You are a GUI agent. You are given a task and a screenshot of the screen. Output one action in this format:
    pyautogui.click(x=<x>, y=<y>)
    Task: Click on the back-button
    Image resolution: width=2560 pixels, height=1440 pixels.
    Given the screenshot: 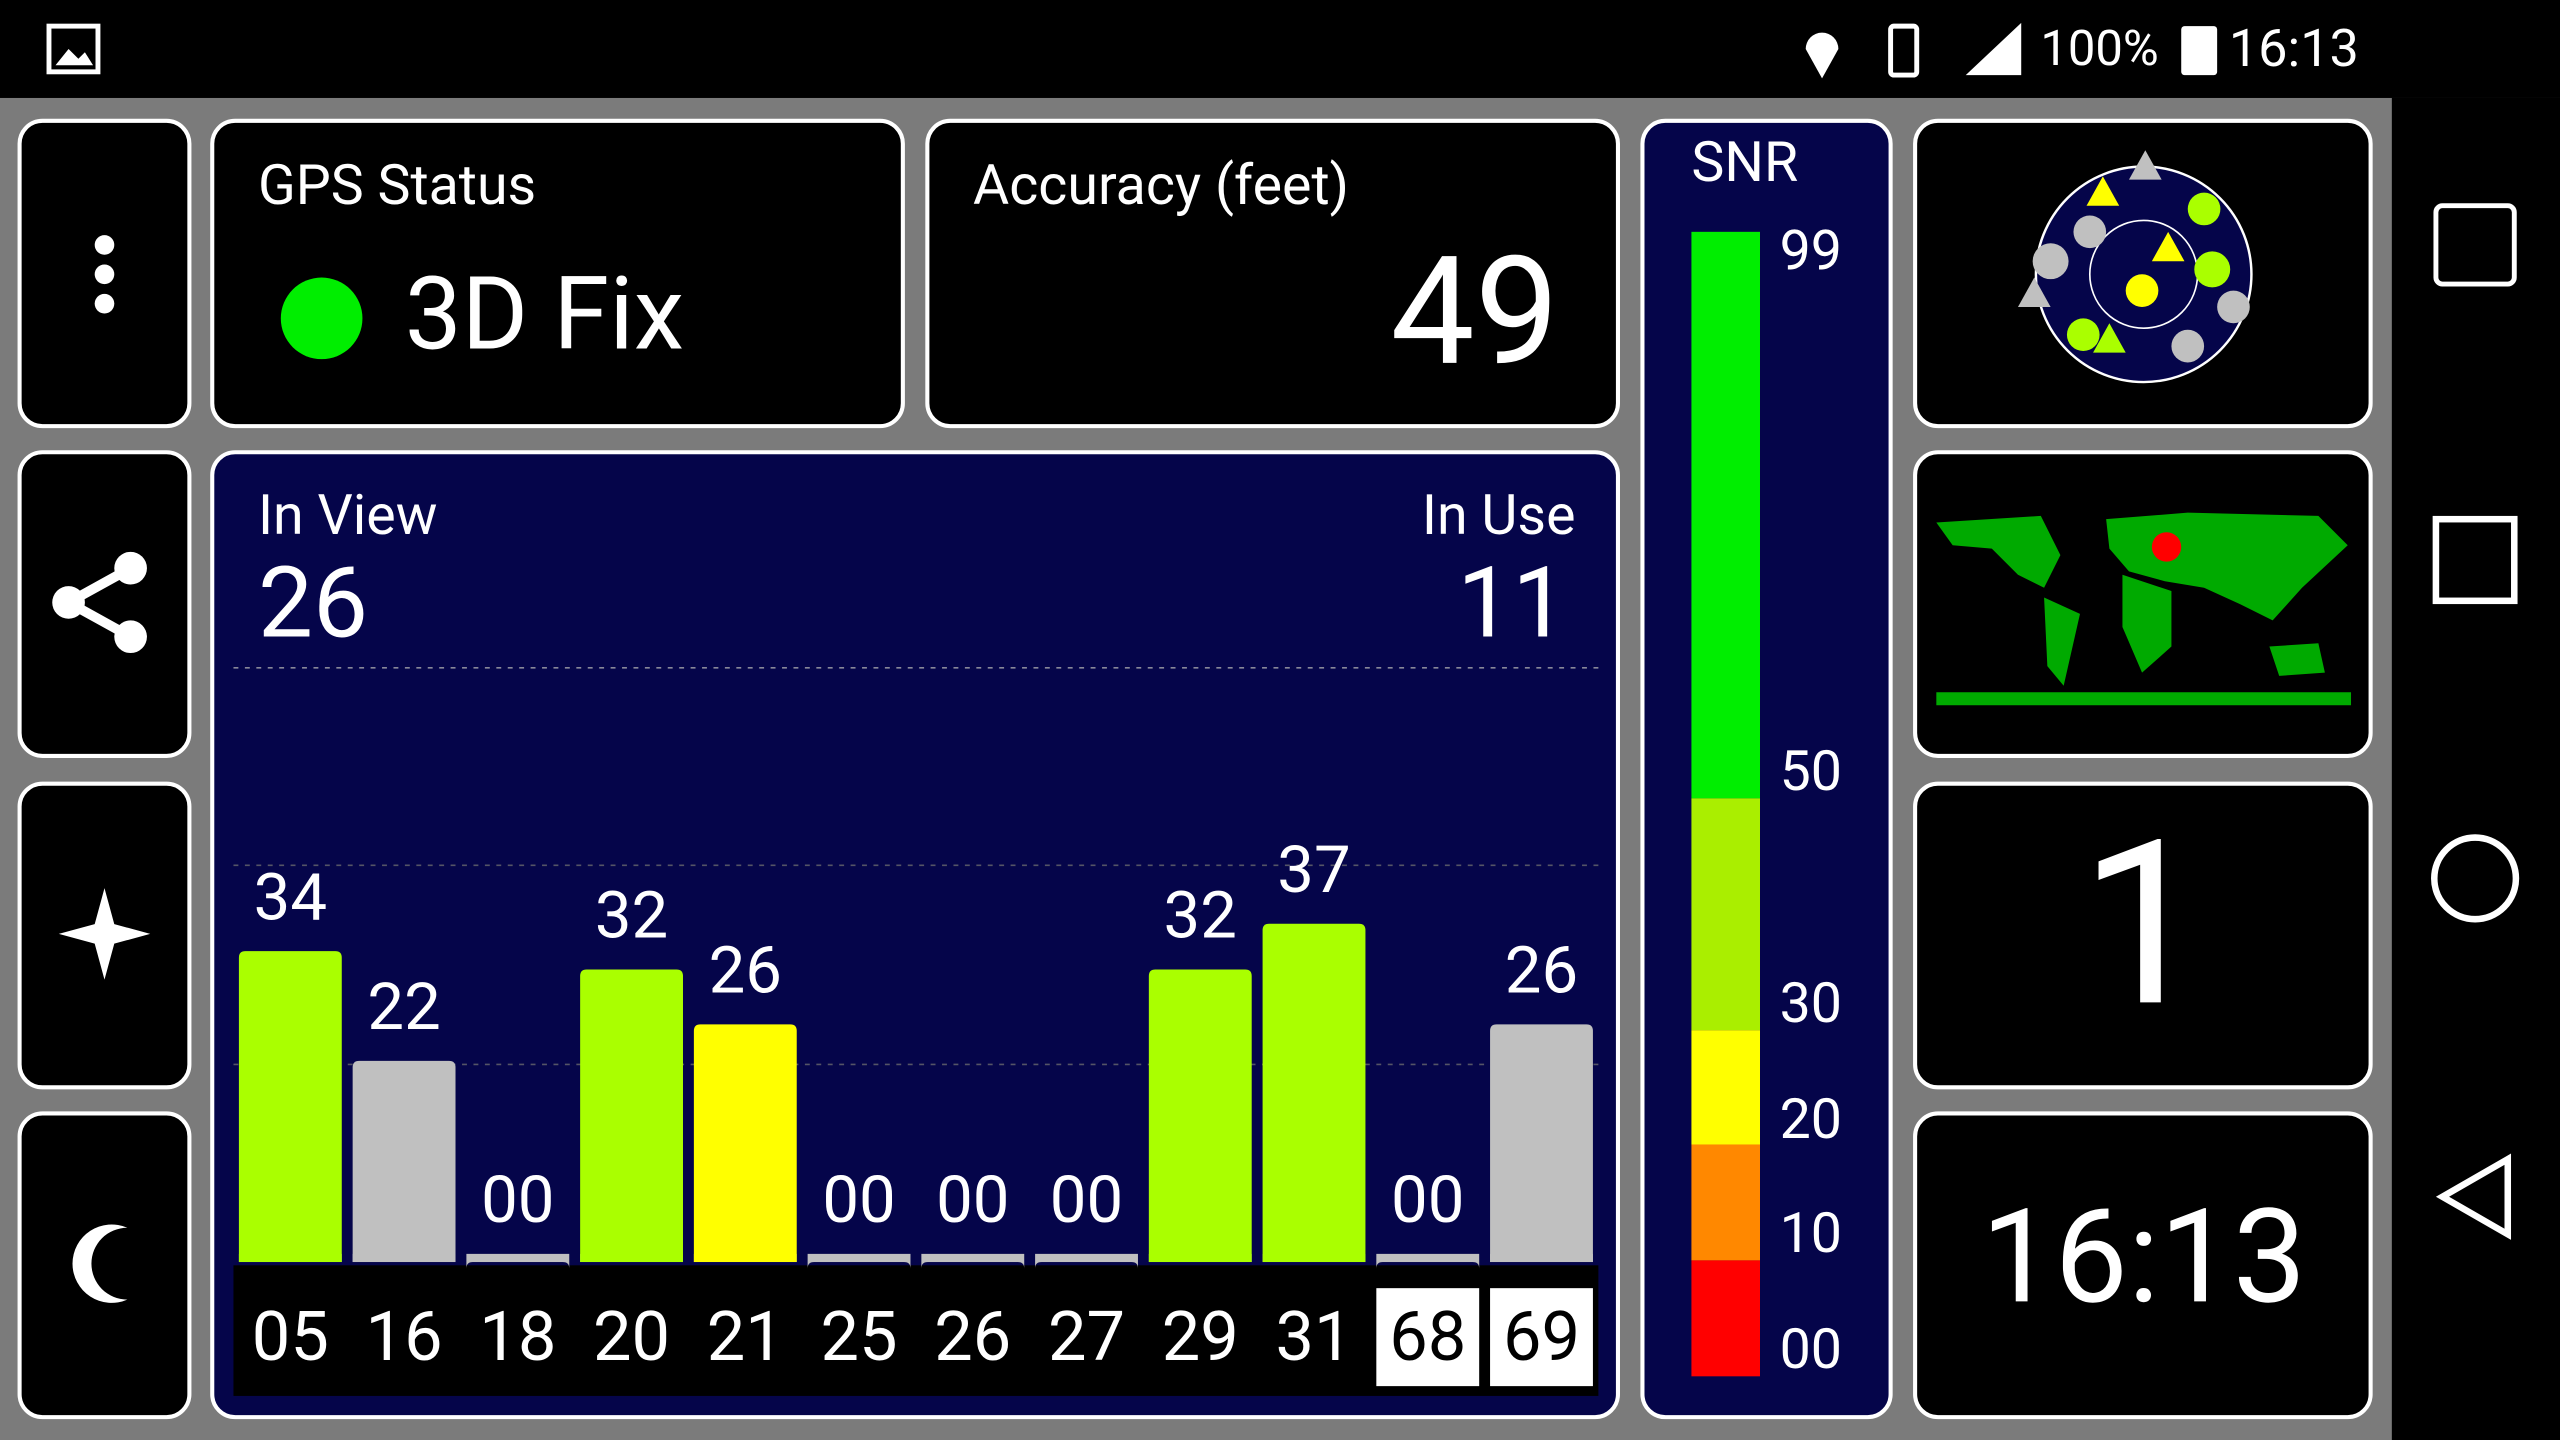 What is the action you would take?
    pyautogui.click(x=2473, y=1196)
    